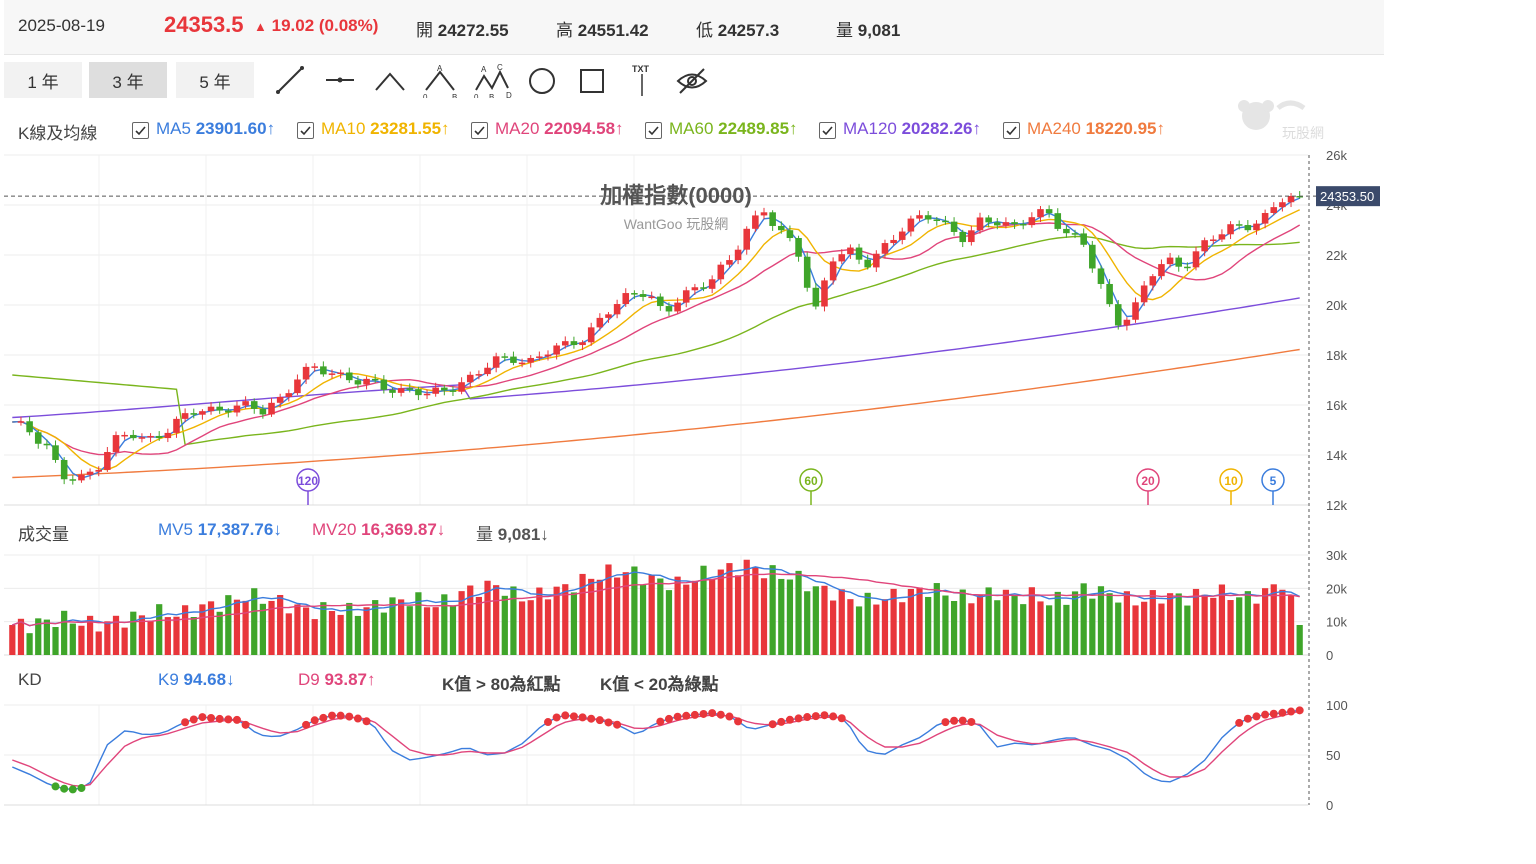  I want to click on ma-checkbox-ma10, so click(305, 130).